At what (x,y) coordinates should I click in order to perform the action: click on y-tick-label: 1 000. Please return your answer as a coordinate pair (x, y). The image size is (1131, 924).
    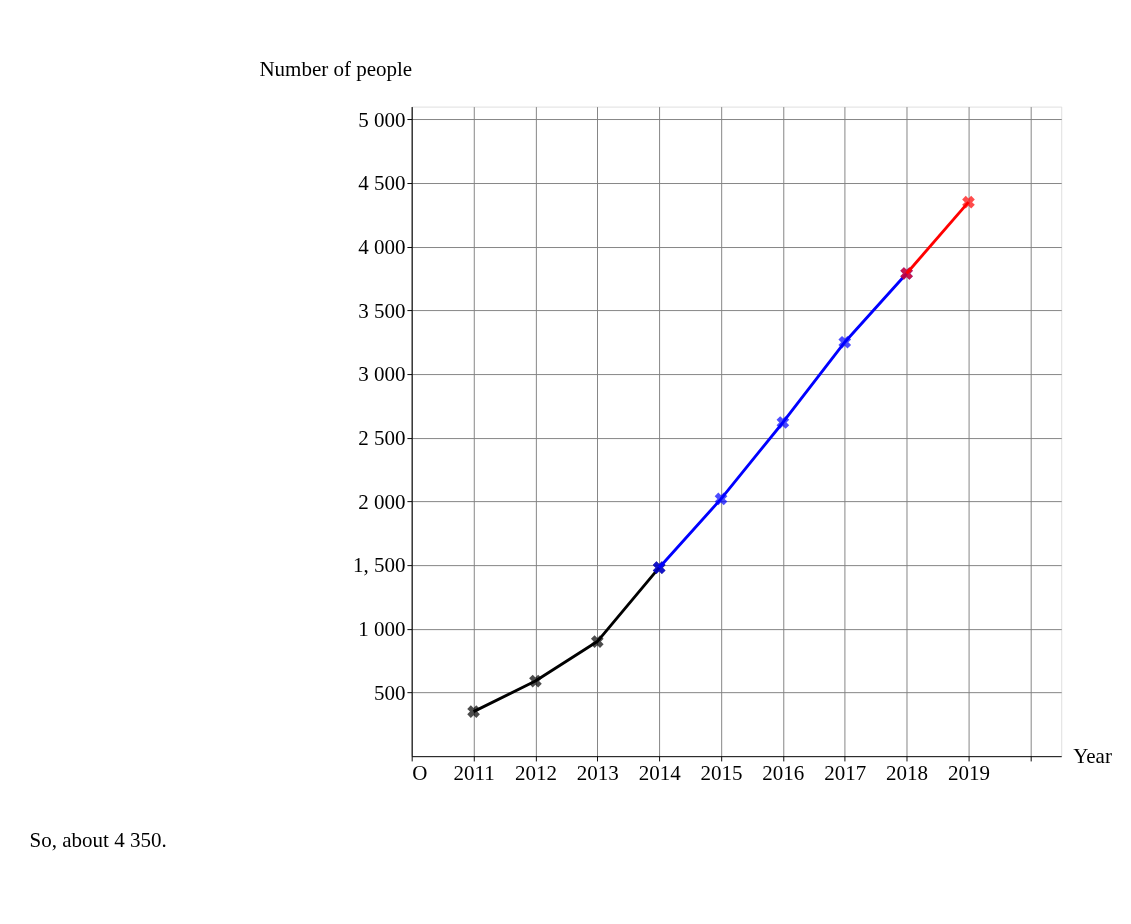
    Looking at the image, I should click on (382, 628).